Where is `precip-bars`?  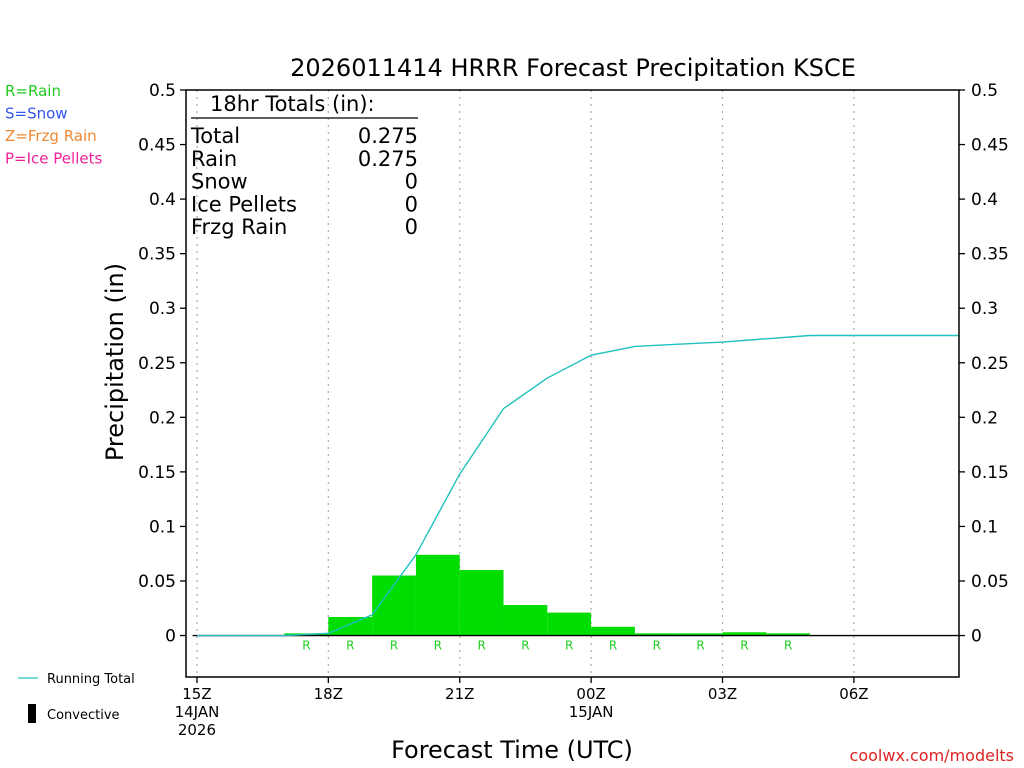
precip-bars is located at coordinates (547, 595).